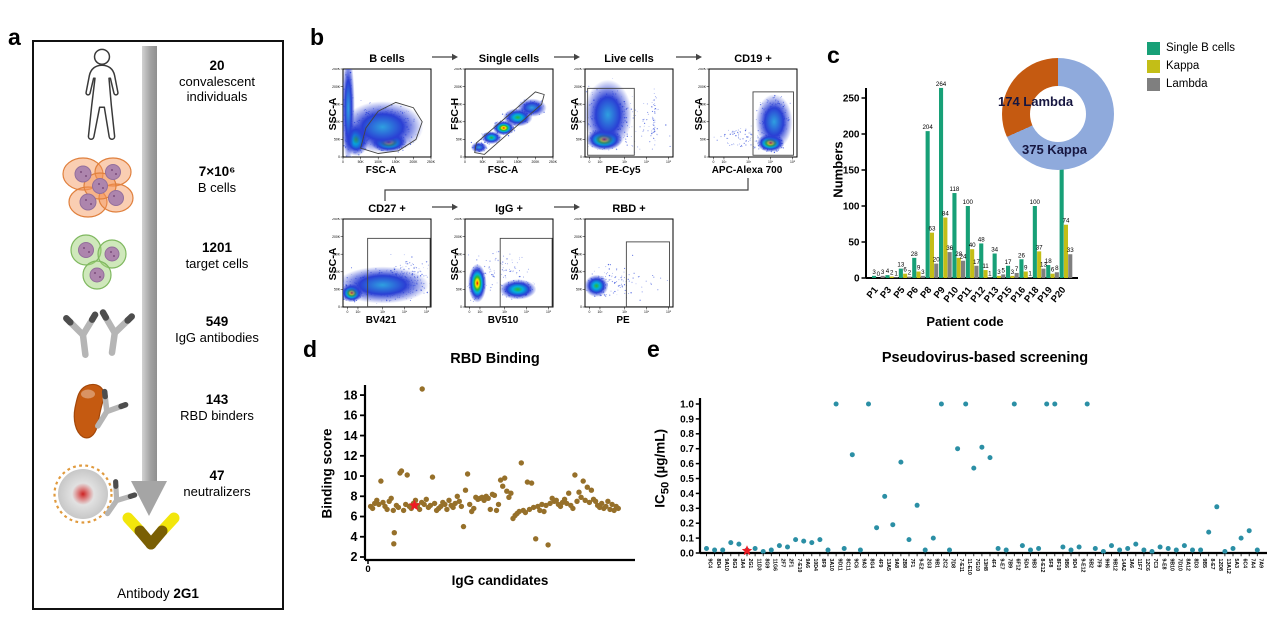 This screenshot has width=1270, height=635. I want to click on svg-text: 8C11, so click(847, 565).